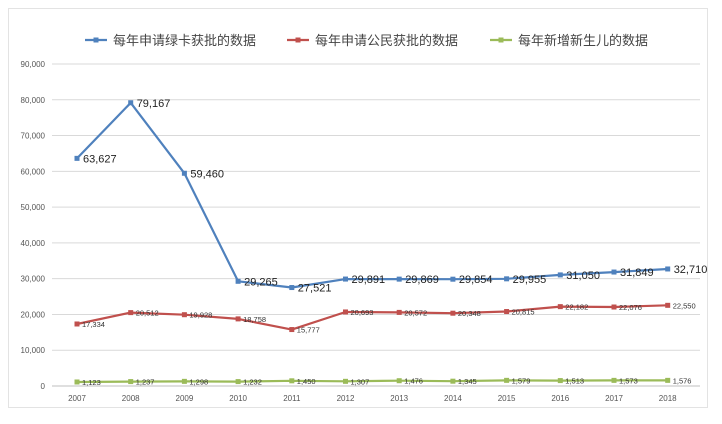 The height and width of the screenshot is (424, 722). What do you see at coordinates (33, 243) in the screenshot?
I see `y-tick-label: 40,000` at bounding box center [33, 243].